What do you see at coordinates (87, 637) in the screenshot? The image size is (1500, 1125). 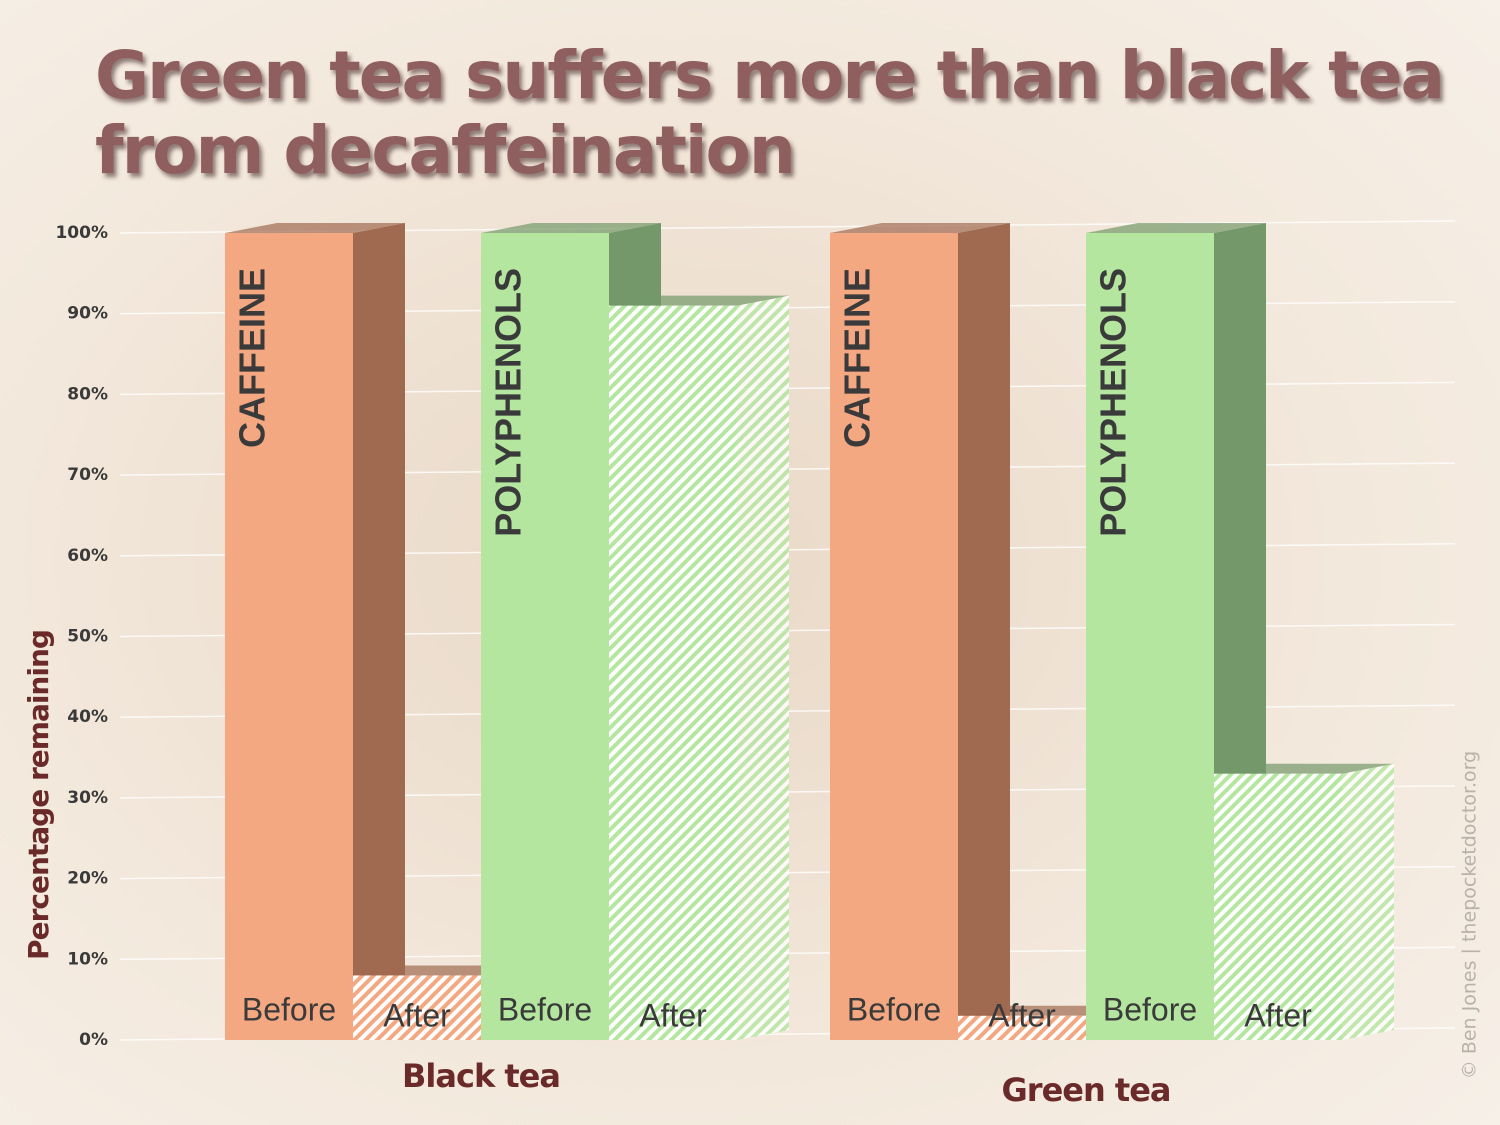 I see `y-tick-label: 50%` at bounding box center [87, 637].